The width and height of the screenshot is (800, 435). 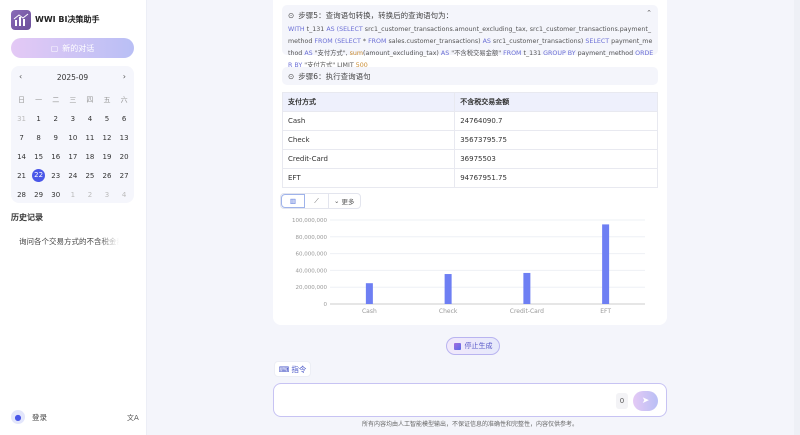 What do you see at coordinates (378, 41) in the screenshot?
I see `sql-token: FROM` at bounding box center [378, 41].